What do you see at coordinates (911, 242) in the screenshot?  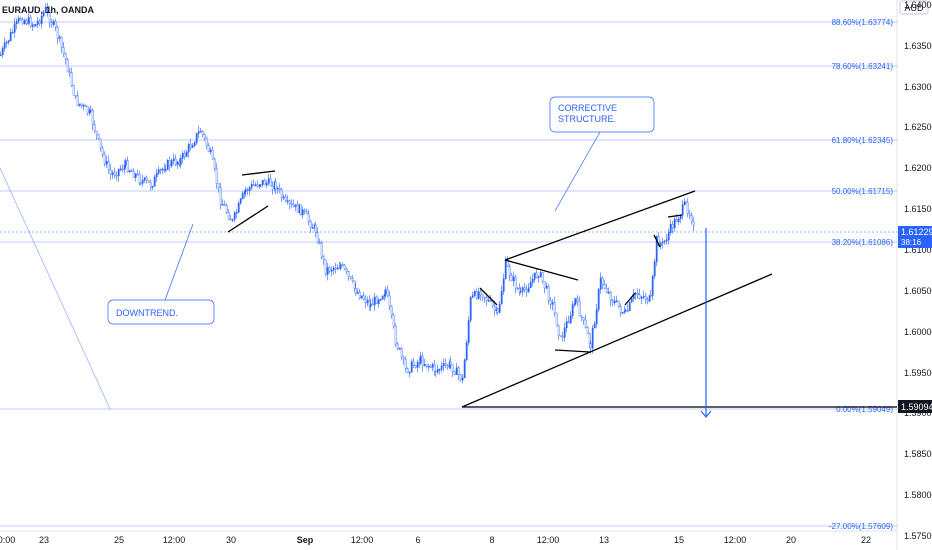 I see `candle-countdown: 38:16` at bounding box center [911, 242].